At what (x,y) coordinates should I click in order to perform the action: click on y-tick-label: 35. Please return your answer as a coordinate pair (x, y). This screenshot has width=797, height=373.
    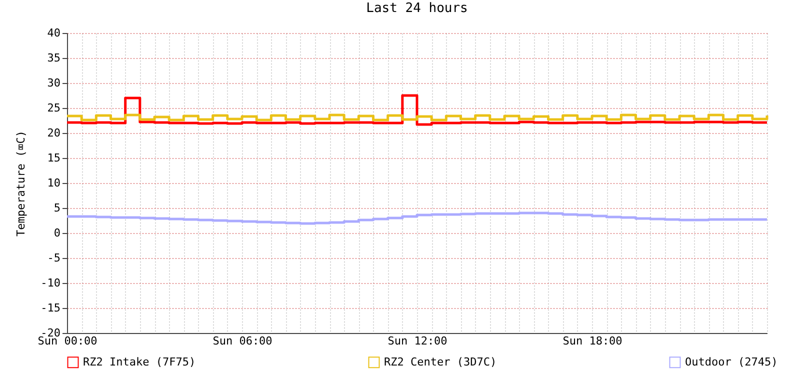
    Looking at the image, I should click on (53, 58).